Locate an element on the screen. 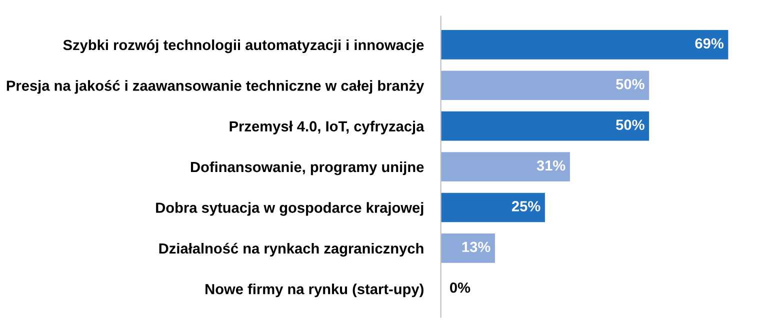 The height and width of the screenshot is (327, 764). y-tick-label: Presja na jakość i zaawansowanie techniczne w całej branży is located at coordinates (215, 87).